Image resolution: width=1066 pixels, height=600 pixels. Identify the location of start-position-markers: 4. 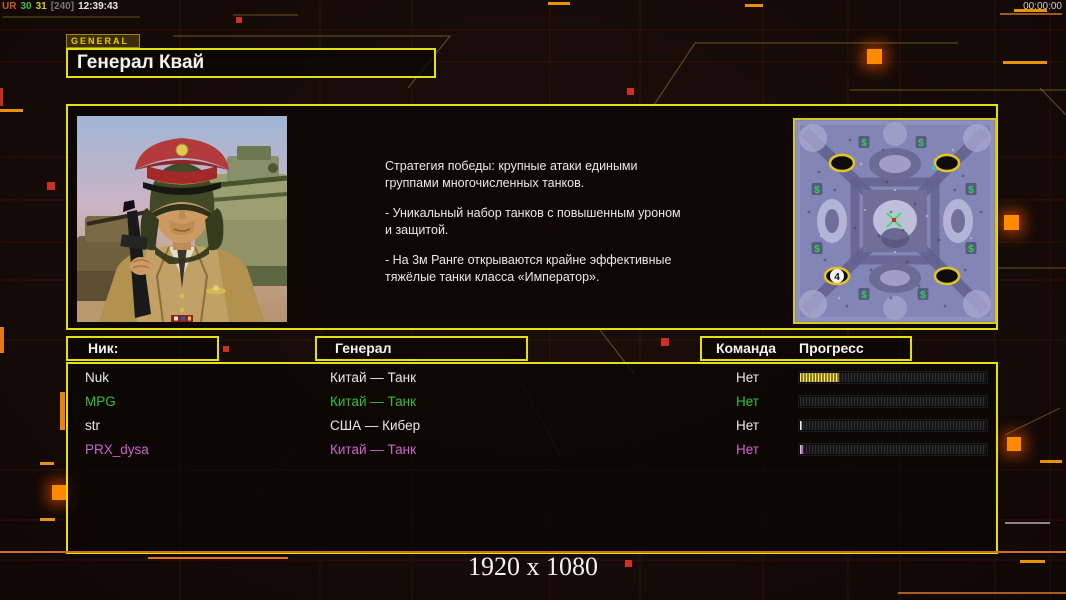
(892, 219).